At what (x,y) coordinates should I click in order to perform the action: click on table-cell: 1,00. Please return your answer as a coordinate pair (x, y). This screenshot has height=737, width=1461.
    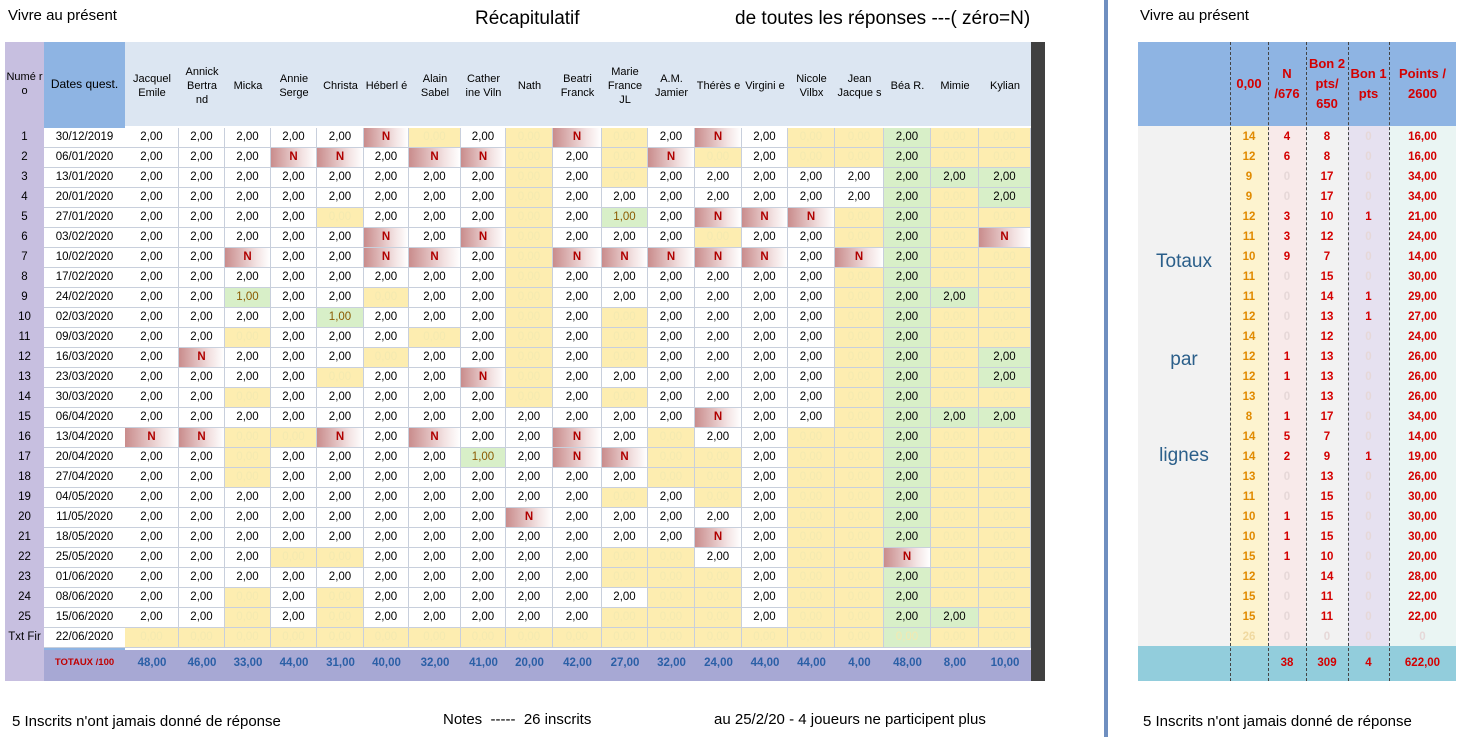
    Looking at the image, I should click on (625, 218).